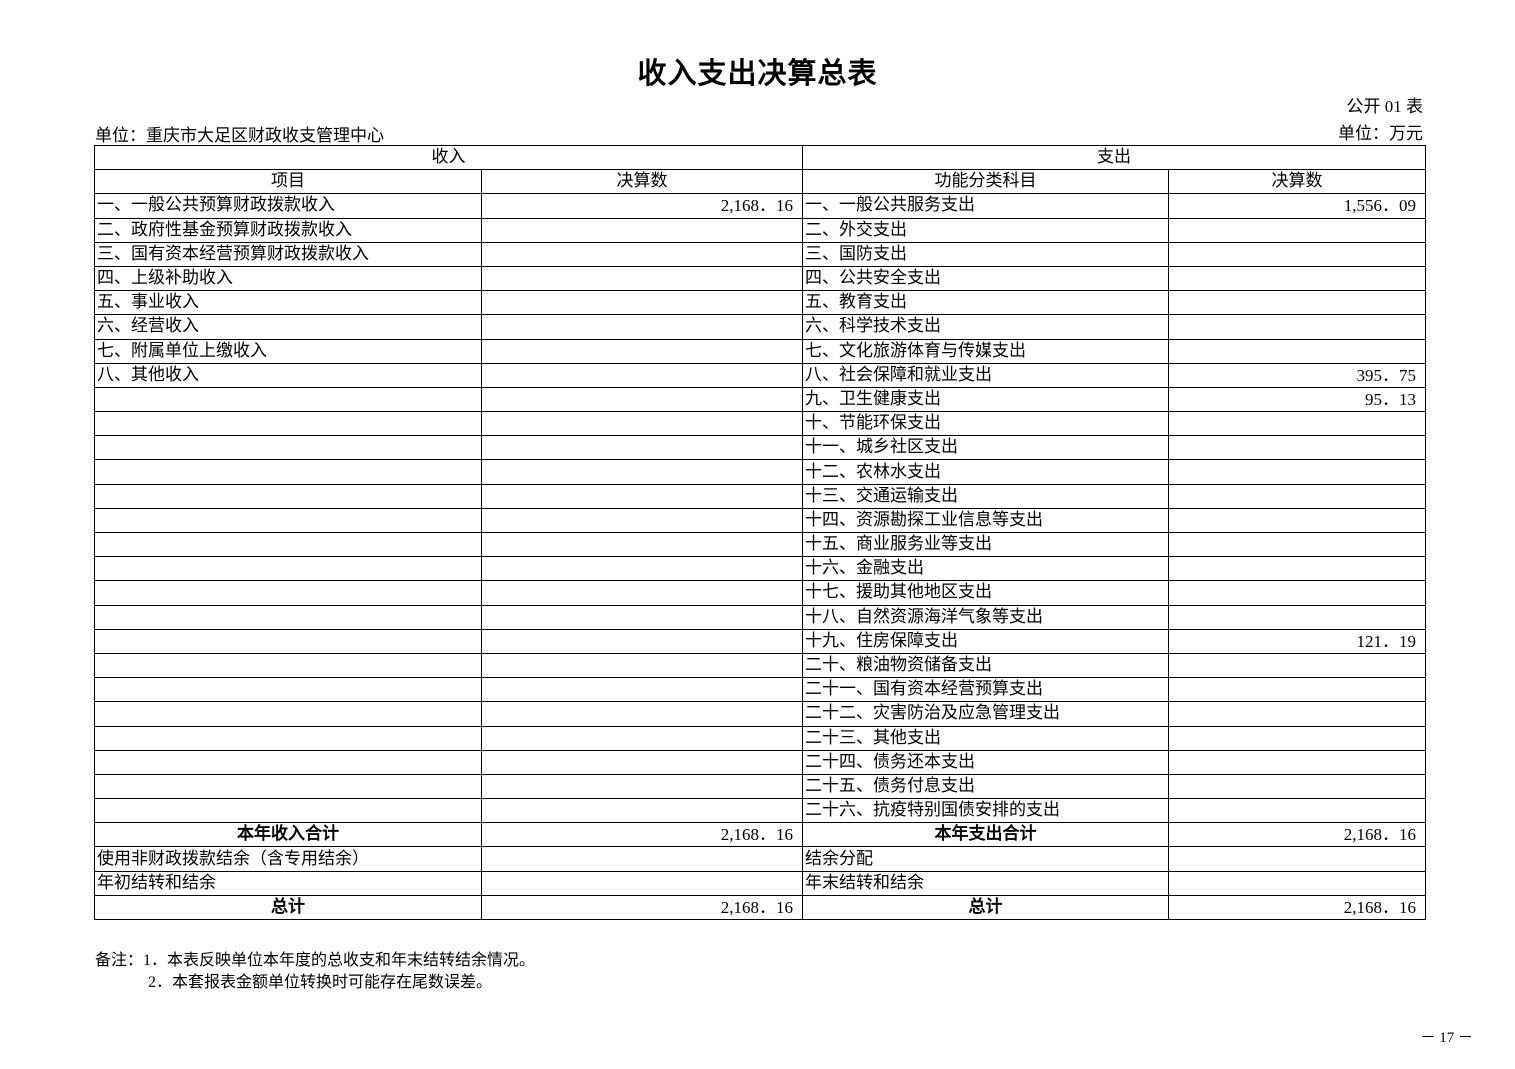 Image resolution: width=1515 pixels, height=1069 pixels. Describe the element at coordinates (642, 182) in the screenshot. I see `income-amount-header: 决算数` at that location.